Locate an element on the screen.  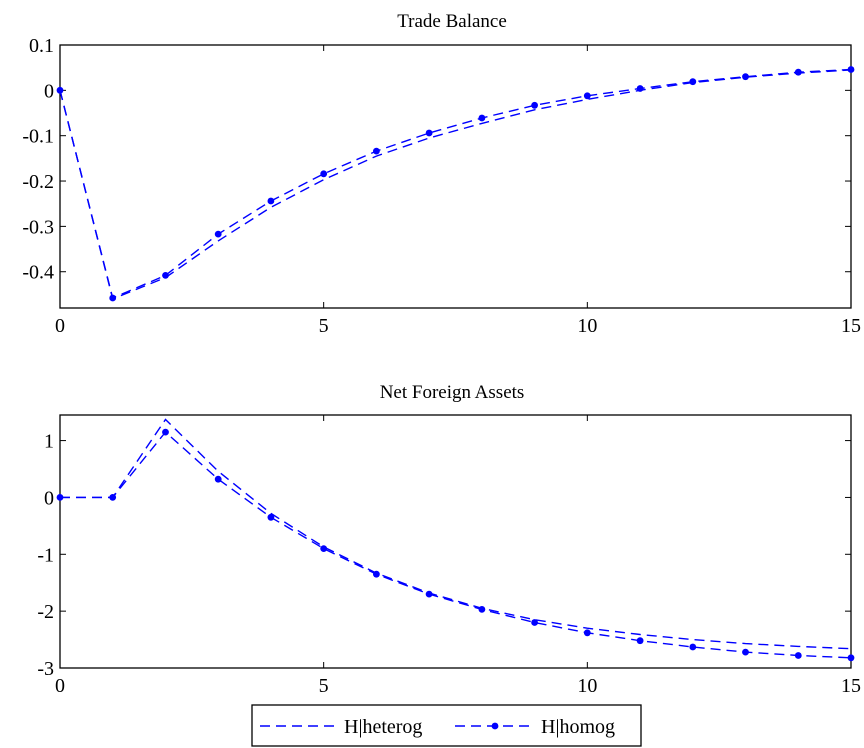
y-tick-label: 1 is located at coordinates (49, 442).